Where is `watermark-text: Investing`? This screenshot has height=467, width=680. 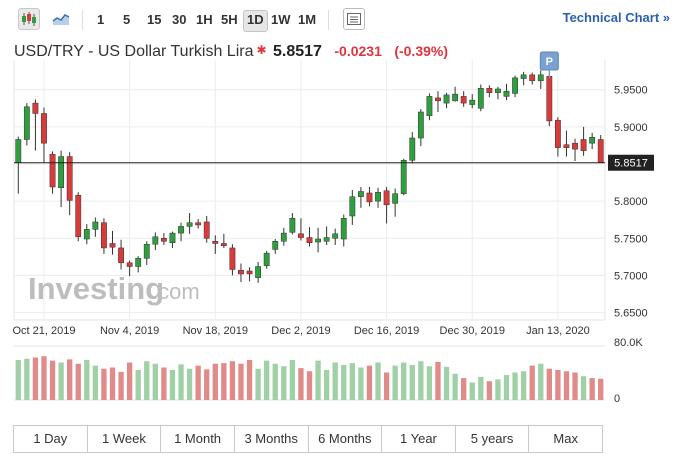 watermark-text: Investing is located at coordinates (96, 288).